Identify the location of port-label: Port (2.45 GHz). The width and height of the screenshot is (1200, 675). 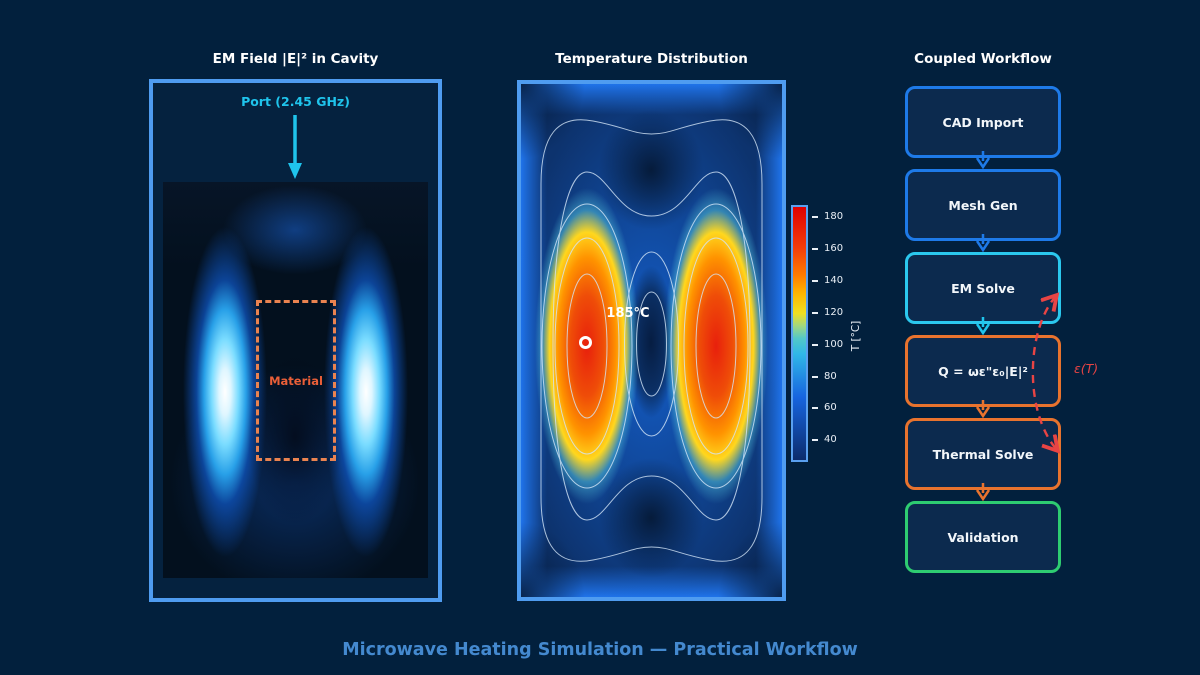
(295, 101).